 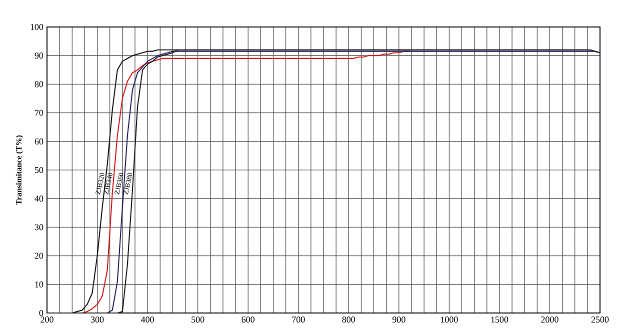 I want to click on y-tick-label: 20, so click(x=39, y=255).